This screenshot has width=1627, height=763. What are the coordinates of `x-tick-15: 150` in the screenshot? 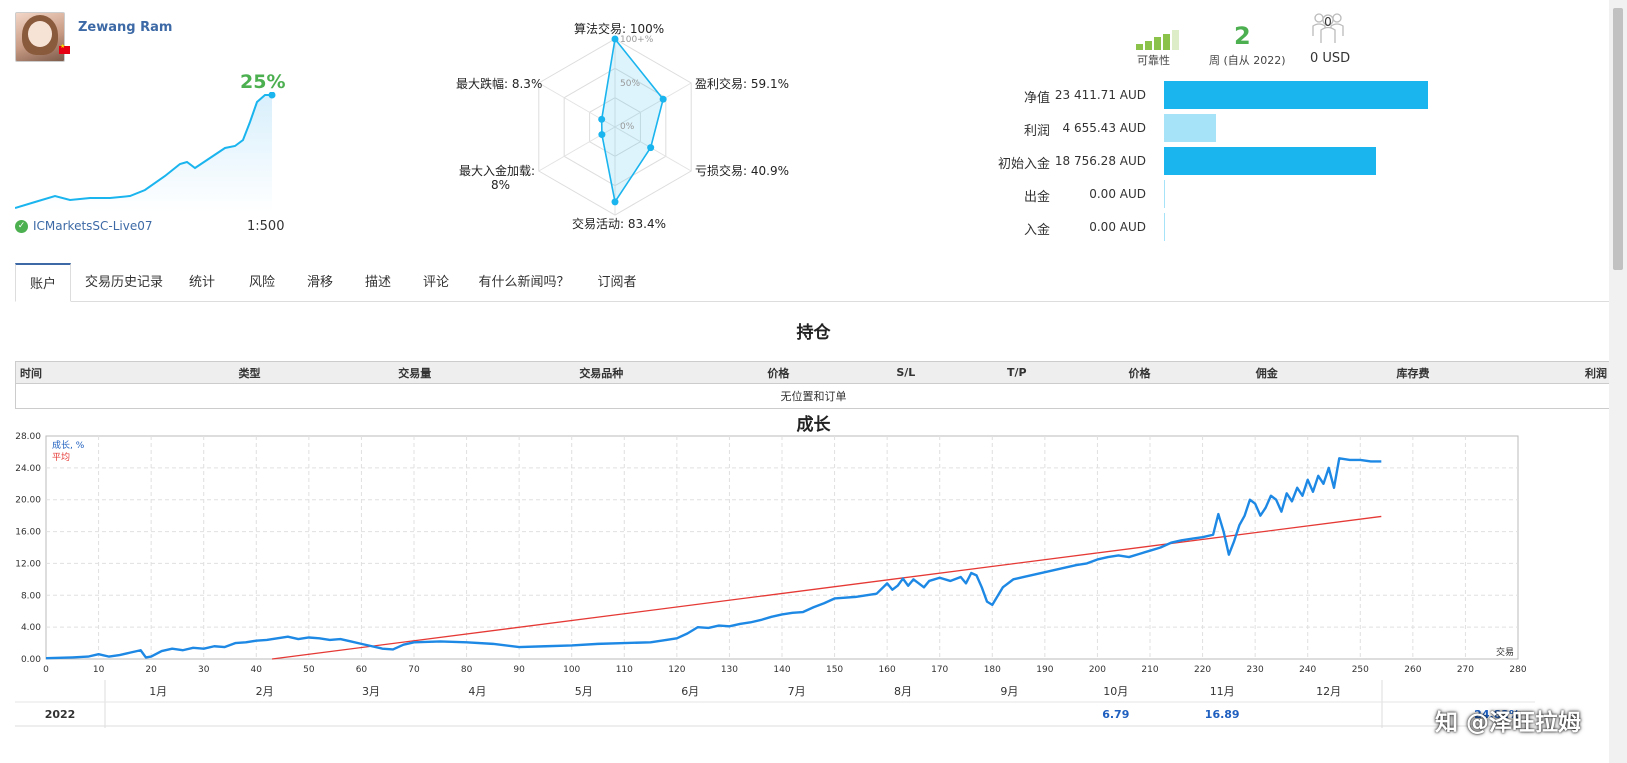 It's located at (834, 670).